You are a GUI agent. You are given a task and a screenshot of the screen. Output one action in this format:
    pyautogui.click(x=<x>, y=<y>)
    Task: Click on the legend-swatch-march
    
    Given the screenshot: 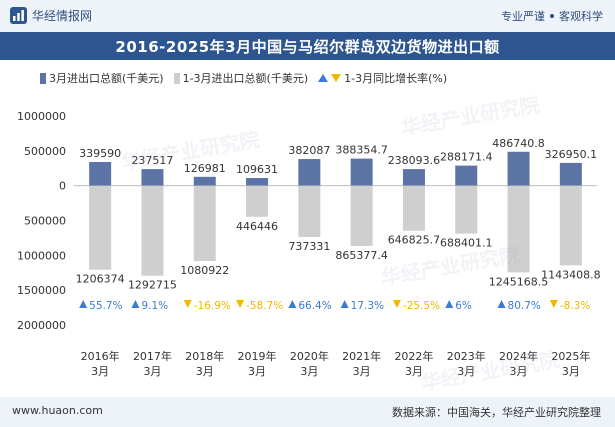 What is the action you would take?
    pyautogui.click(x=43, y=78)
    